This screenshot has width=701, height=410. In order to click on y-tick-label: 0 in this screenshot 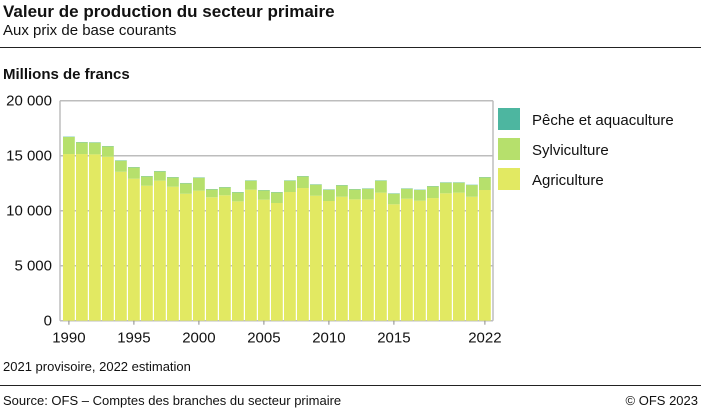, I will do `click(48, 321)`.